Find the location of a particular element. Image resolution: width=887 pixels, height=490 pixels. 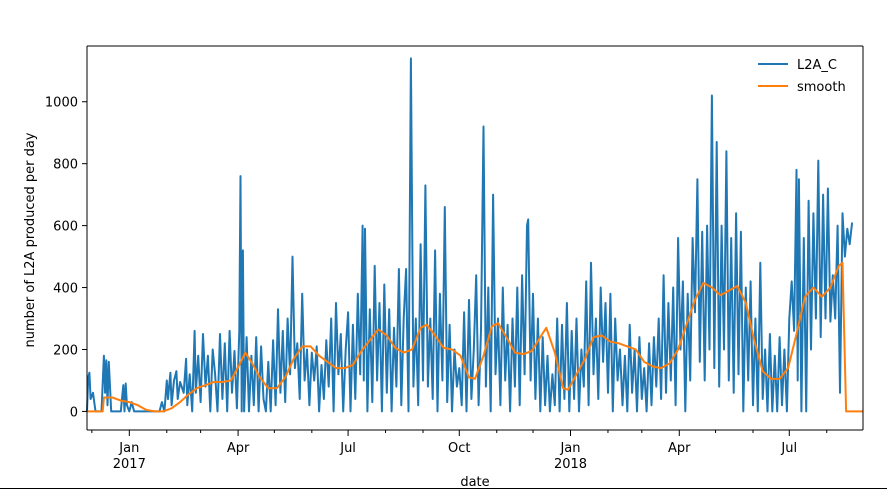

y-tick-label: 200 is located at coordinates (65, 350).